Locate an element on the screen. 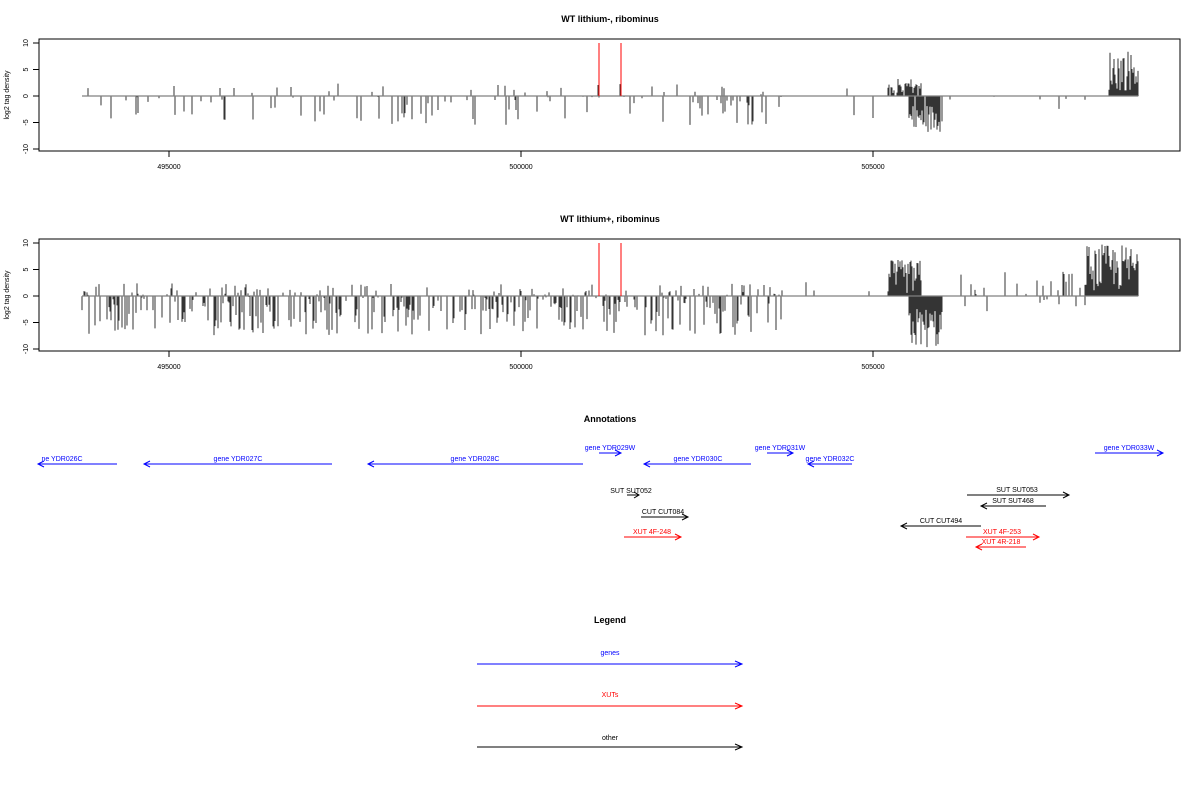 This screenshot has height=805, width=1200. feature-label: gene YDR029W is located at coordinates (610, 448).